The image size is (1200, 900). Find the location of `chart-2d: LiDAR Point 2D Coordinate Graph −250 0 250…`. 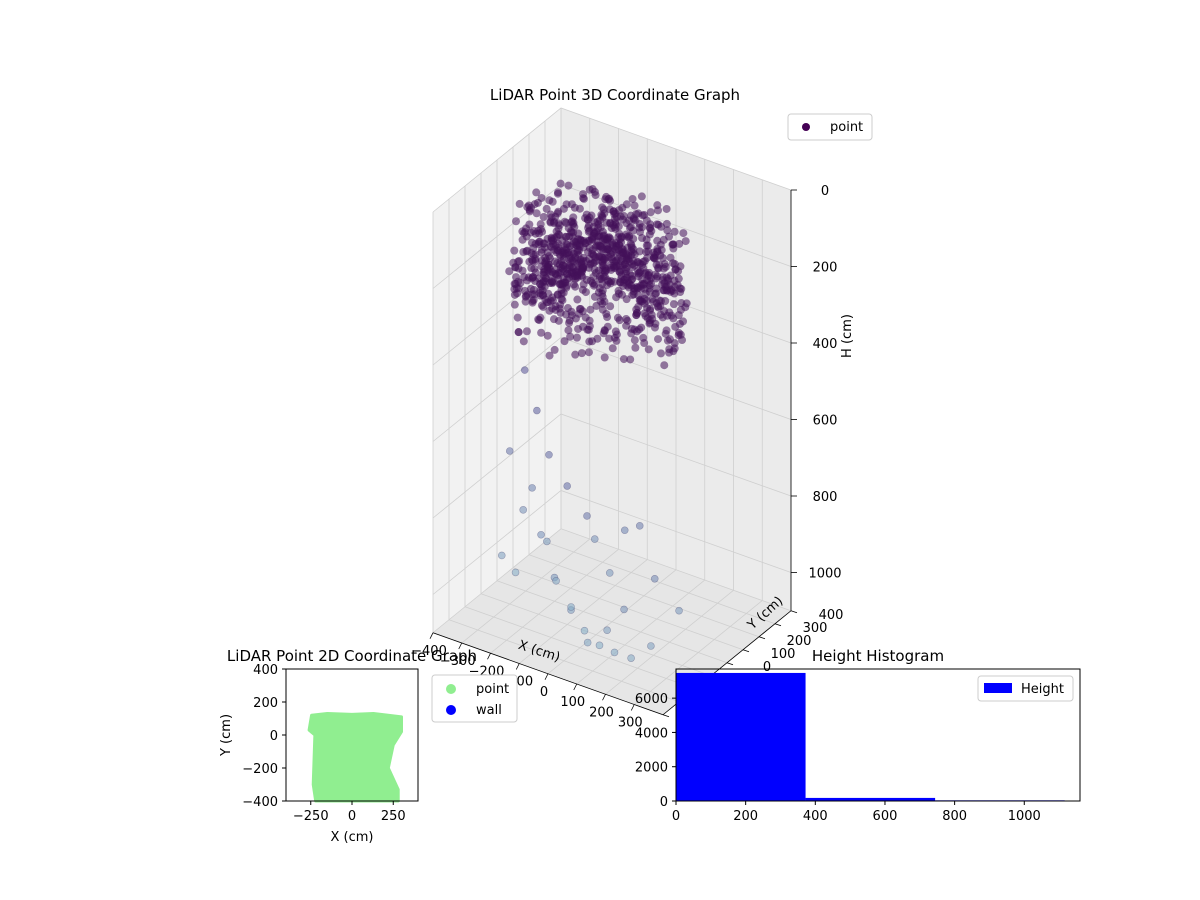

chart-2d: LiDAR Point 2D Coordinate Graph −250 0 250… is located at coordinates (368, 746).